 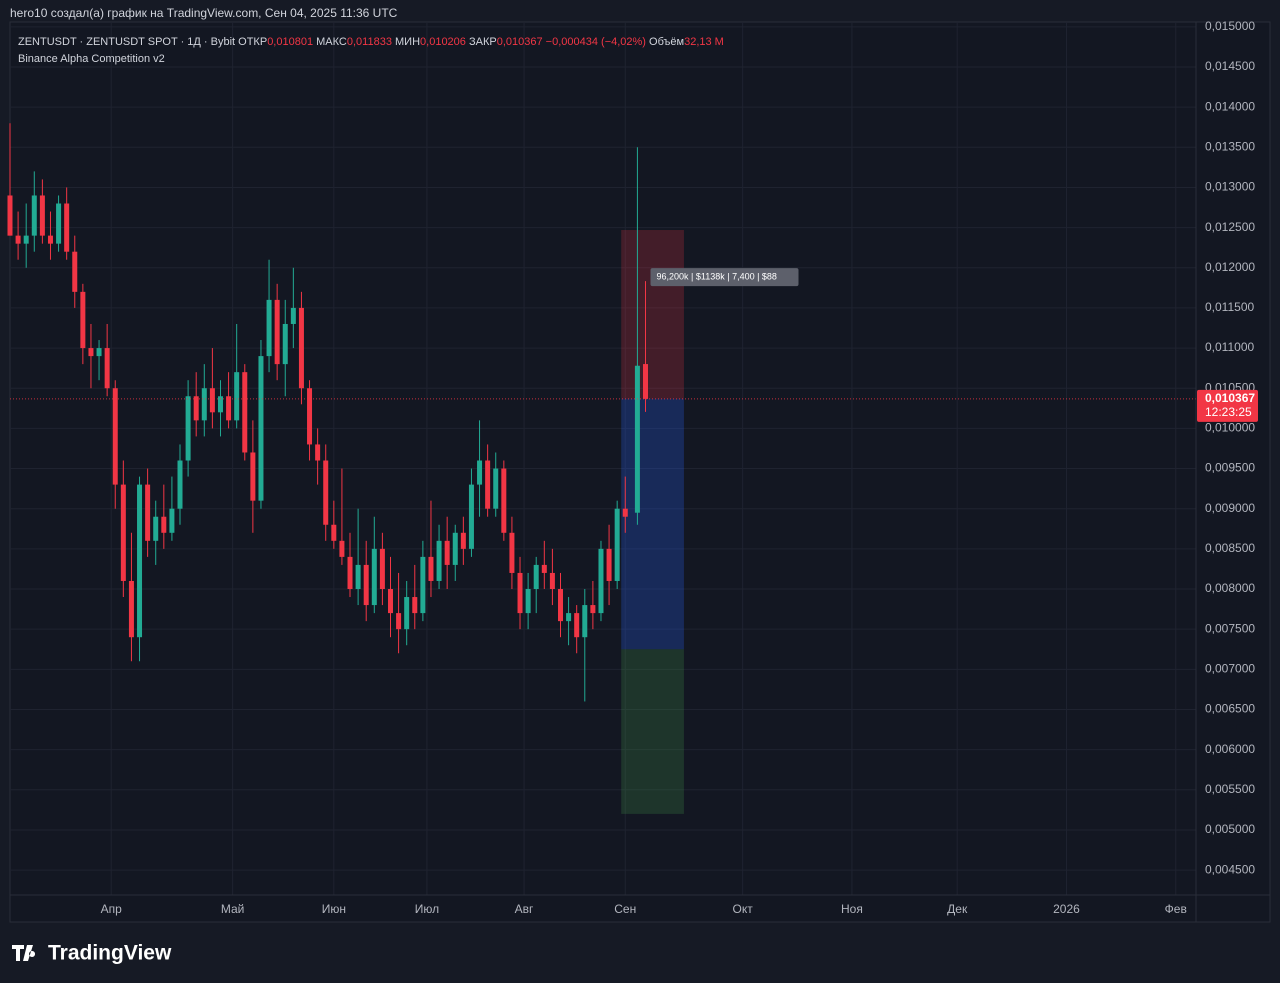 I want to click on y-tick-label: 0,015000, so click(x=1230, y=26).